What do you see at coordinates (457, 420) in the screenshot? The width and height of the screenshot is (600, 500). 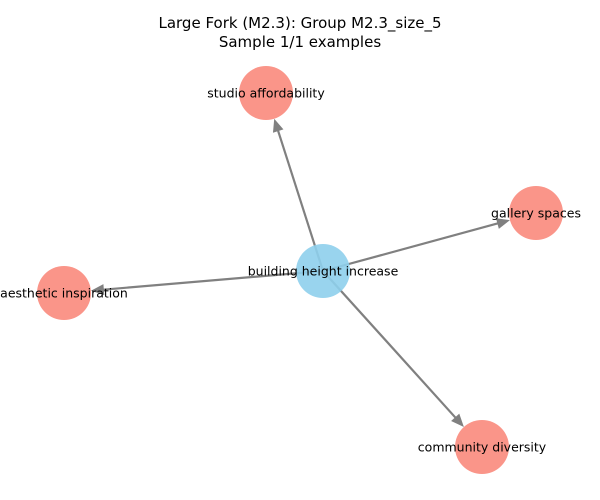 I see `arrowhead-community` at bounding box center [457, 420].